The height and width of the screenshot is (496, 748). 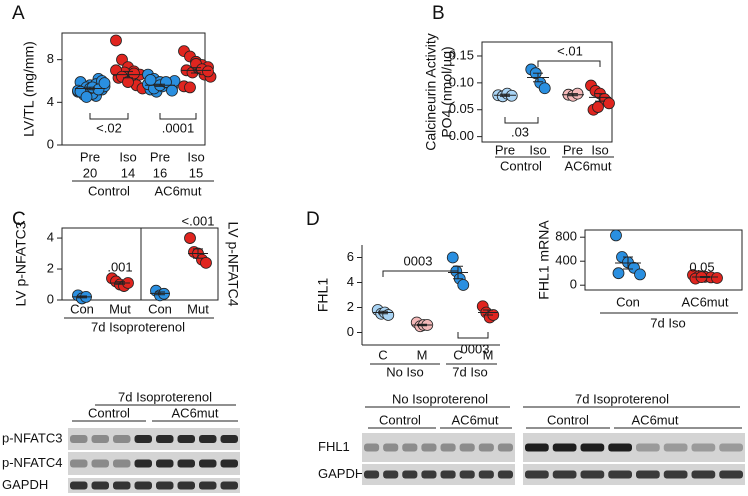 I want to click on n-label: 15, so click(x=196, y=172).